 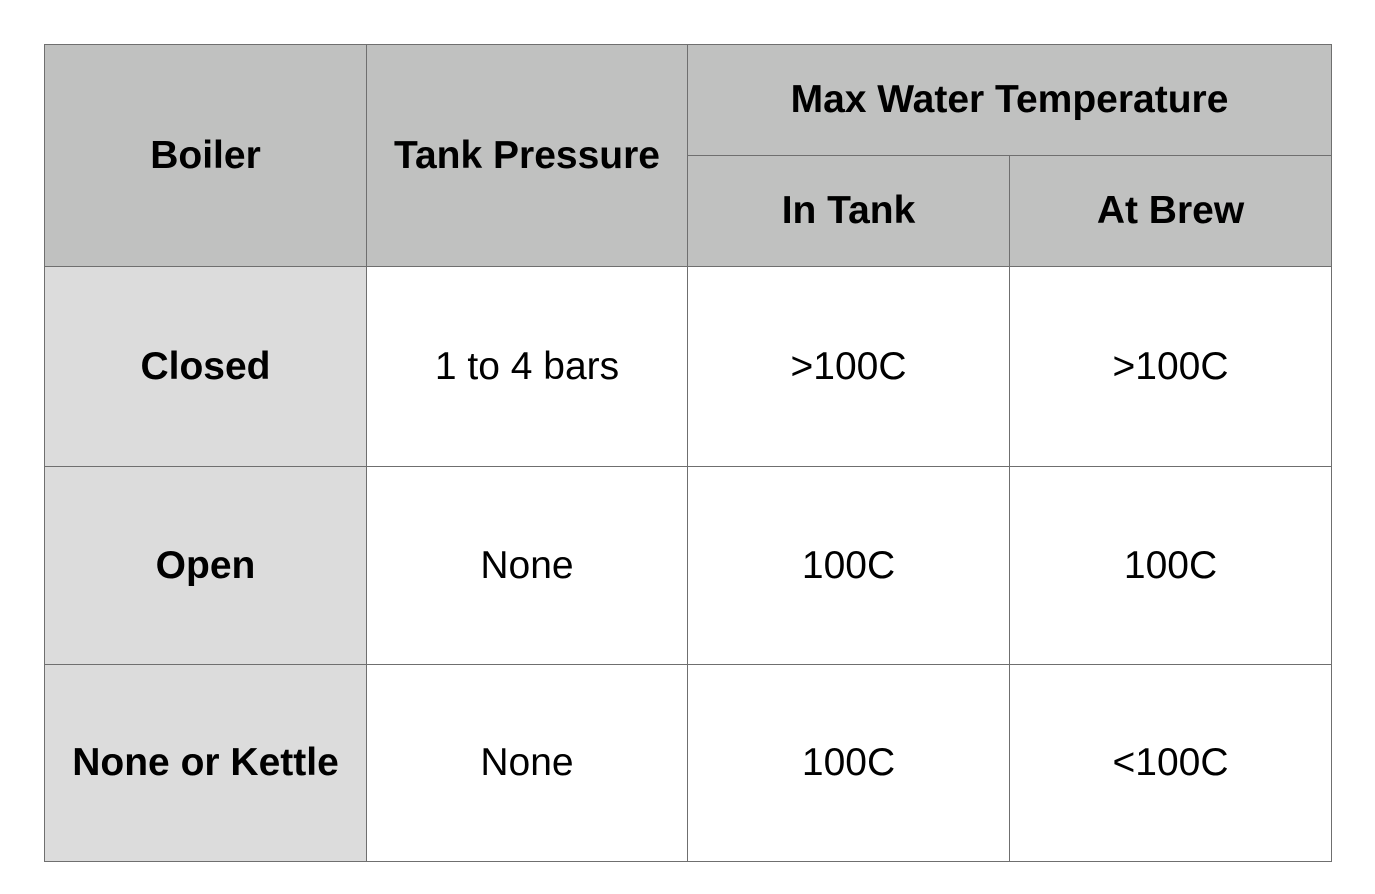 What do you see at coordinates (205, 763) in the screenshot?
I see `row-label-boiler: None or Kettle` at bounding box center [205, 763].